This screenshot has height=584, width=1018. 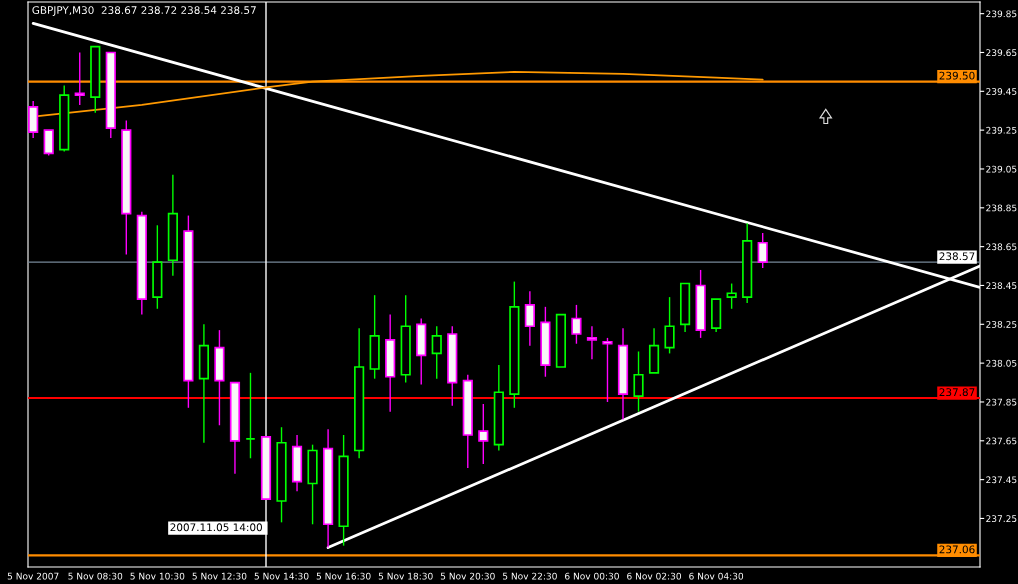 What do you see at coordinates (592, 576) in the screenshot?
I see `x-tick-label: 6 Nov 00:30` at bounding box center [592, 576].